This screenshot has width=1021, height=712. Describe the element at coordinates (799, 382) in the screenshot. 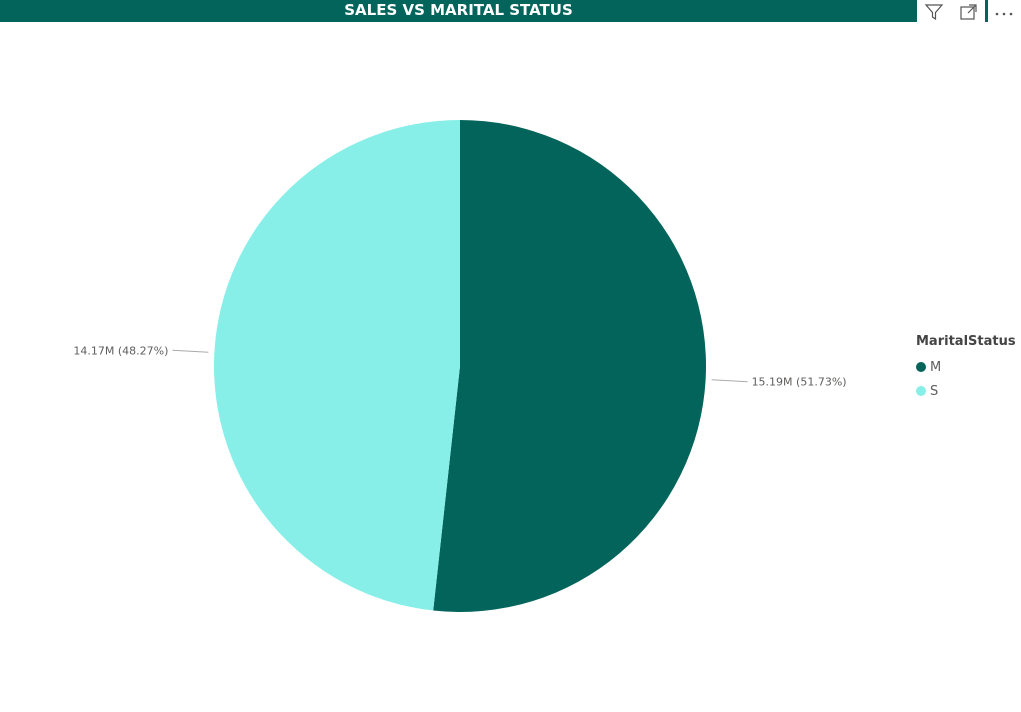

I see `data-label-m: 15.19M (51.73%)` at that location.